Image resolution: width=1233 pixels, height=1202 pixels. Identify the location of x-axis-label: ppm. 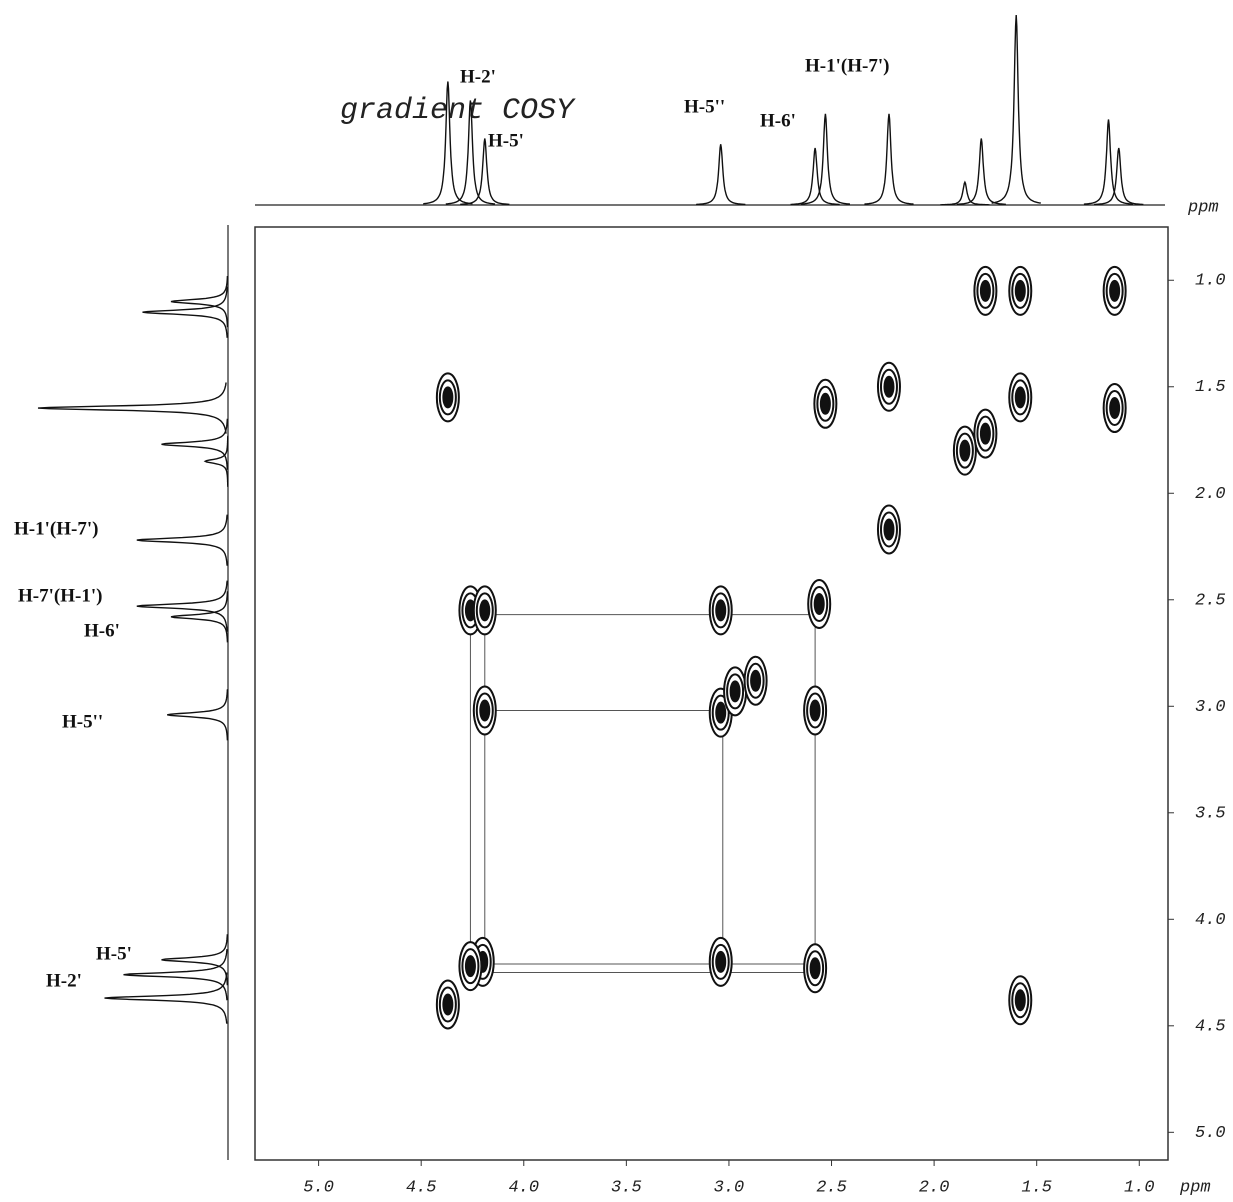
(1203, 207).